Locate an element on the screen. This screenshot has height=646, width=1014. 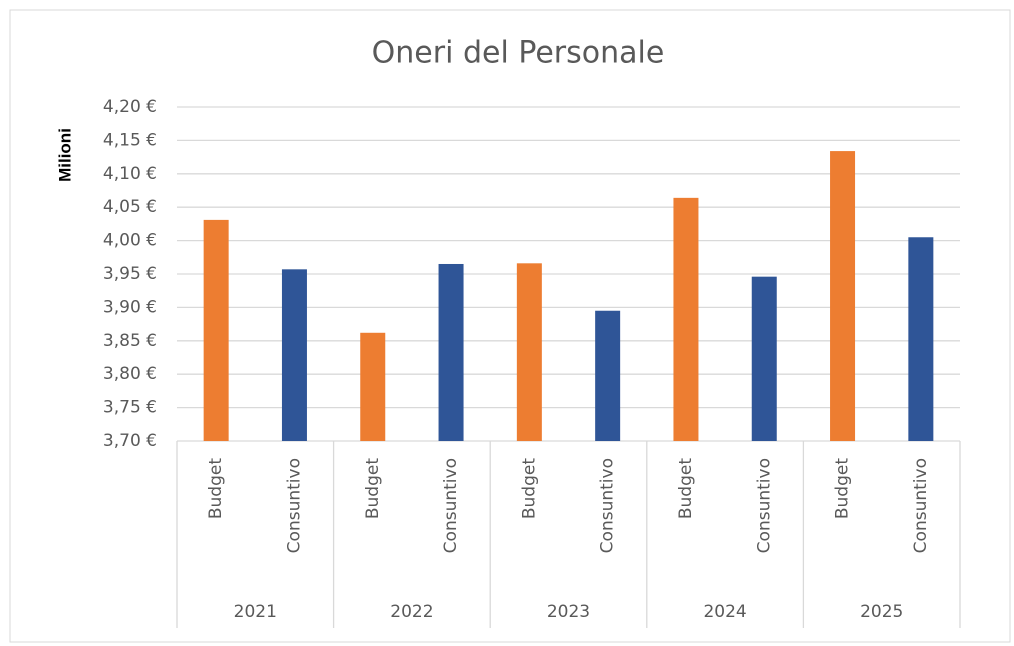
y-tick-label: 3,95 € is located at coordinates (130, 274).